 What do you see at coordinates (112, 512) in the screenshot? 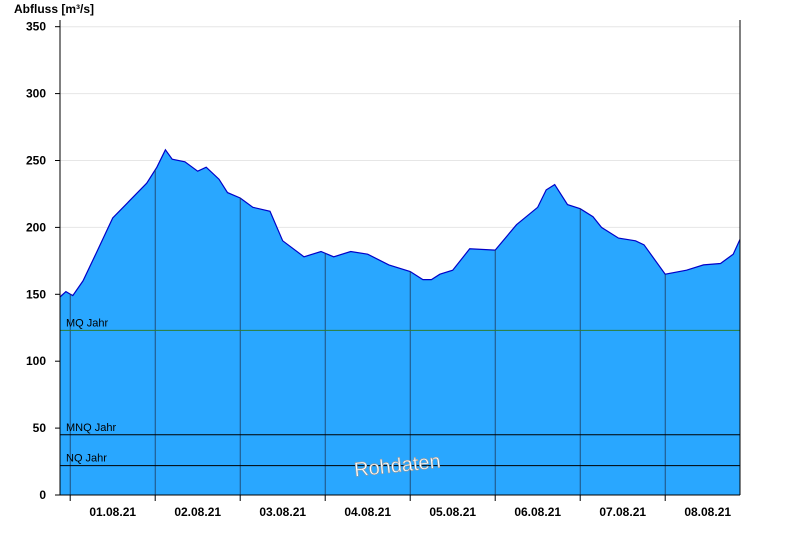
I see `x-tick-label-01.08.21: 01.08.21` at bounding box center [112, 512].